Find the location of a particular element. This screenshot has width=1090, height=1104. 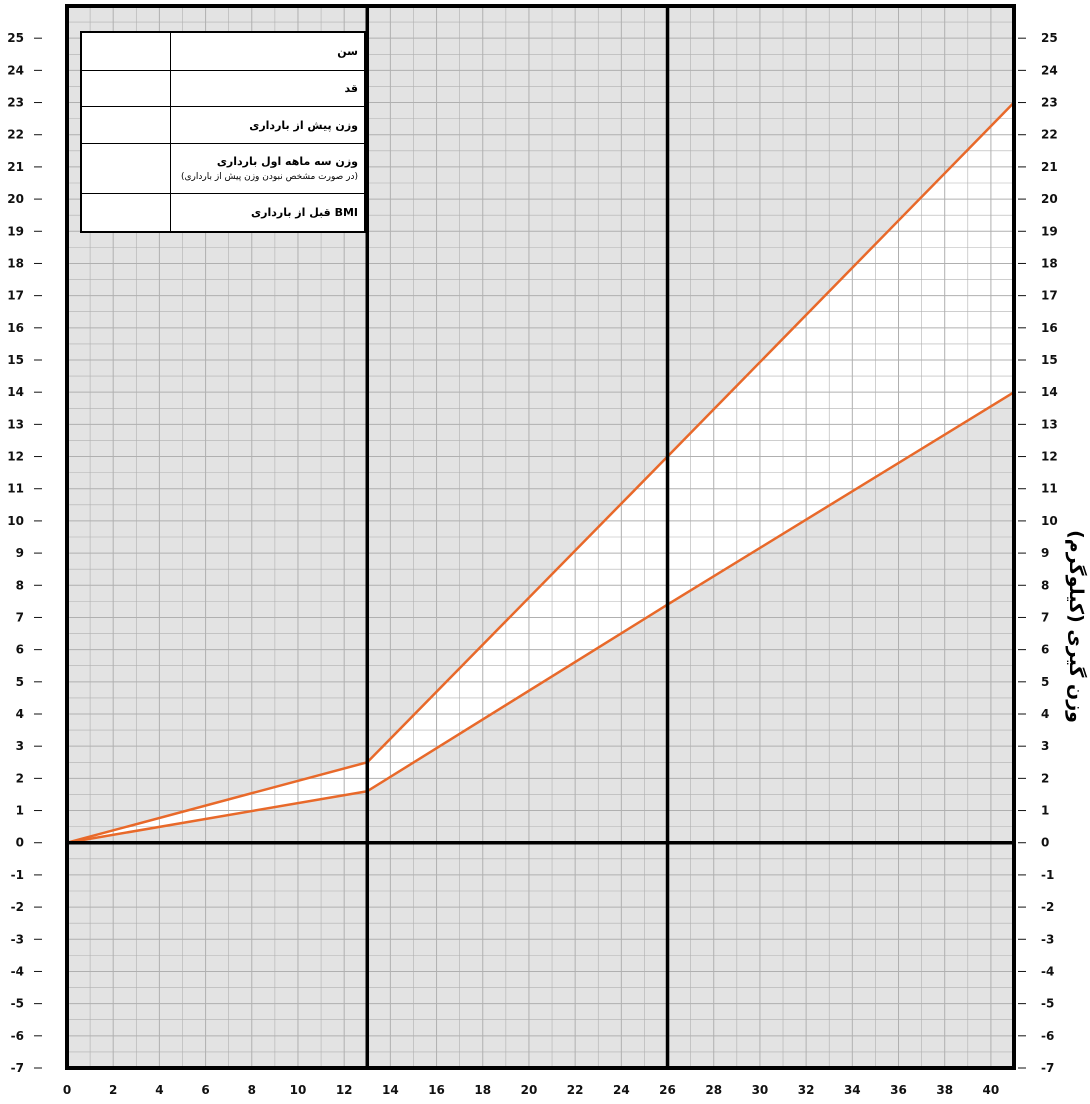

info-row-age: سن is located at coordinates (223, 51).